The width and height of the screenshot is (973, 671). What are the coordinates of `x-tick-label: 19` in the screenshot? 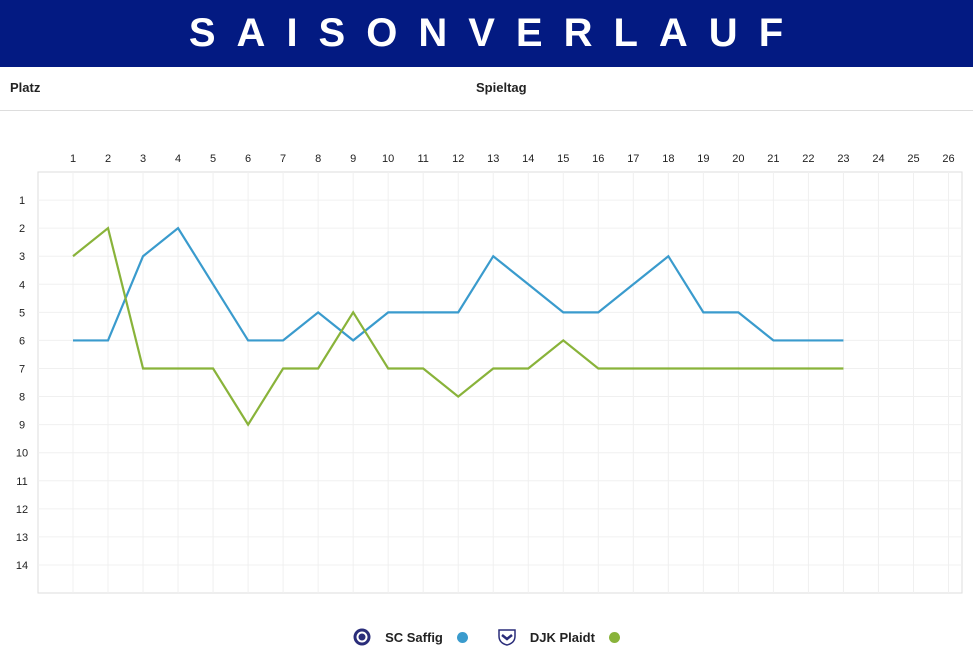 It's located at (703, 159).